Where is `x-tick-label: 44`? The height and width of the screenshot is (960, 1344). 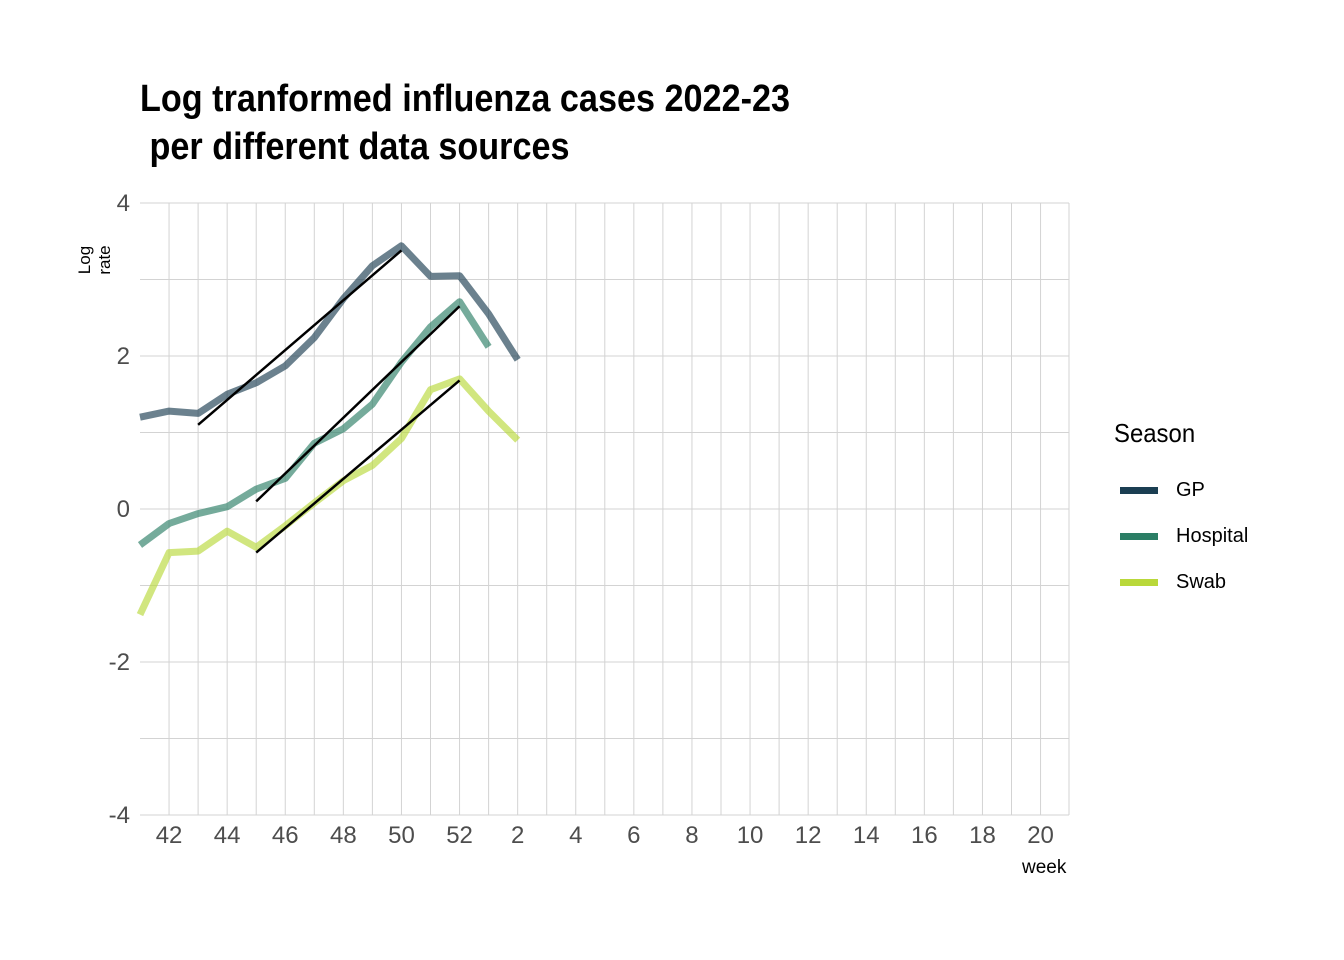 x-tick-label: 44 is located at coordinates (227, 835).